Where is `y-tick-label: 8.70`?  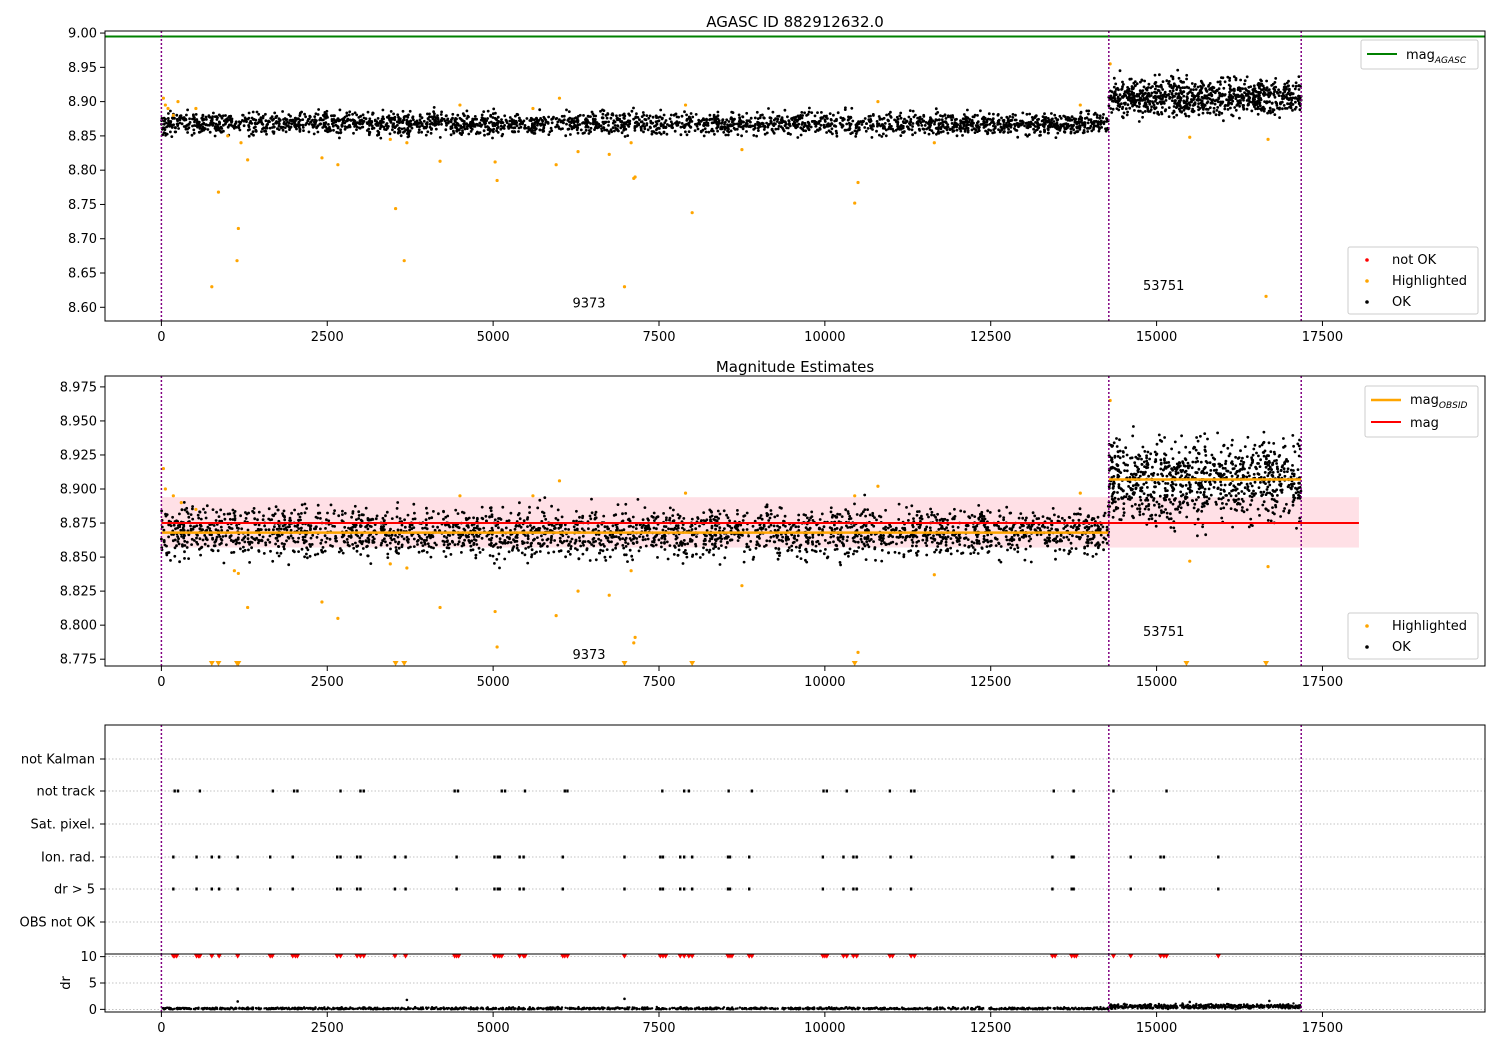
y-tick-label: 8.70 is located at coordinates (82, 239).